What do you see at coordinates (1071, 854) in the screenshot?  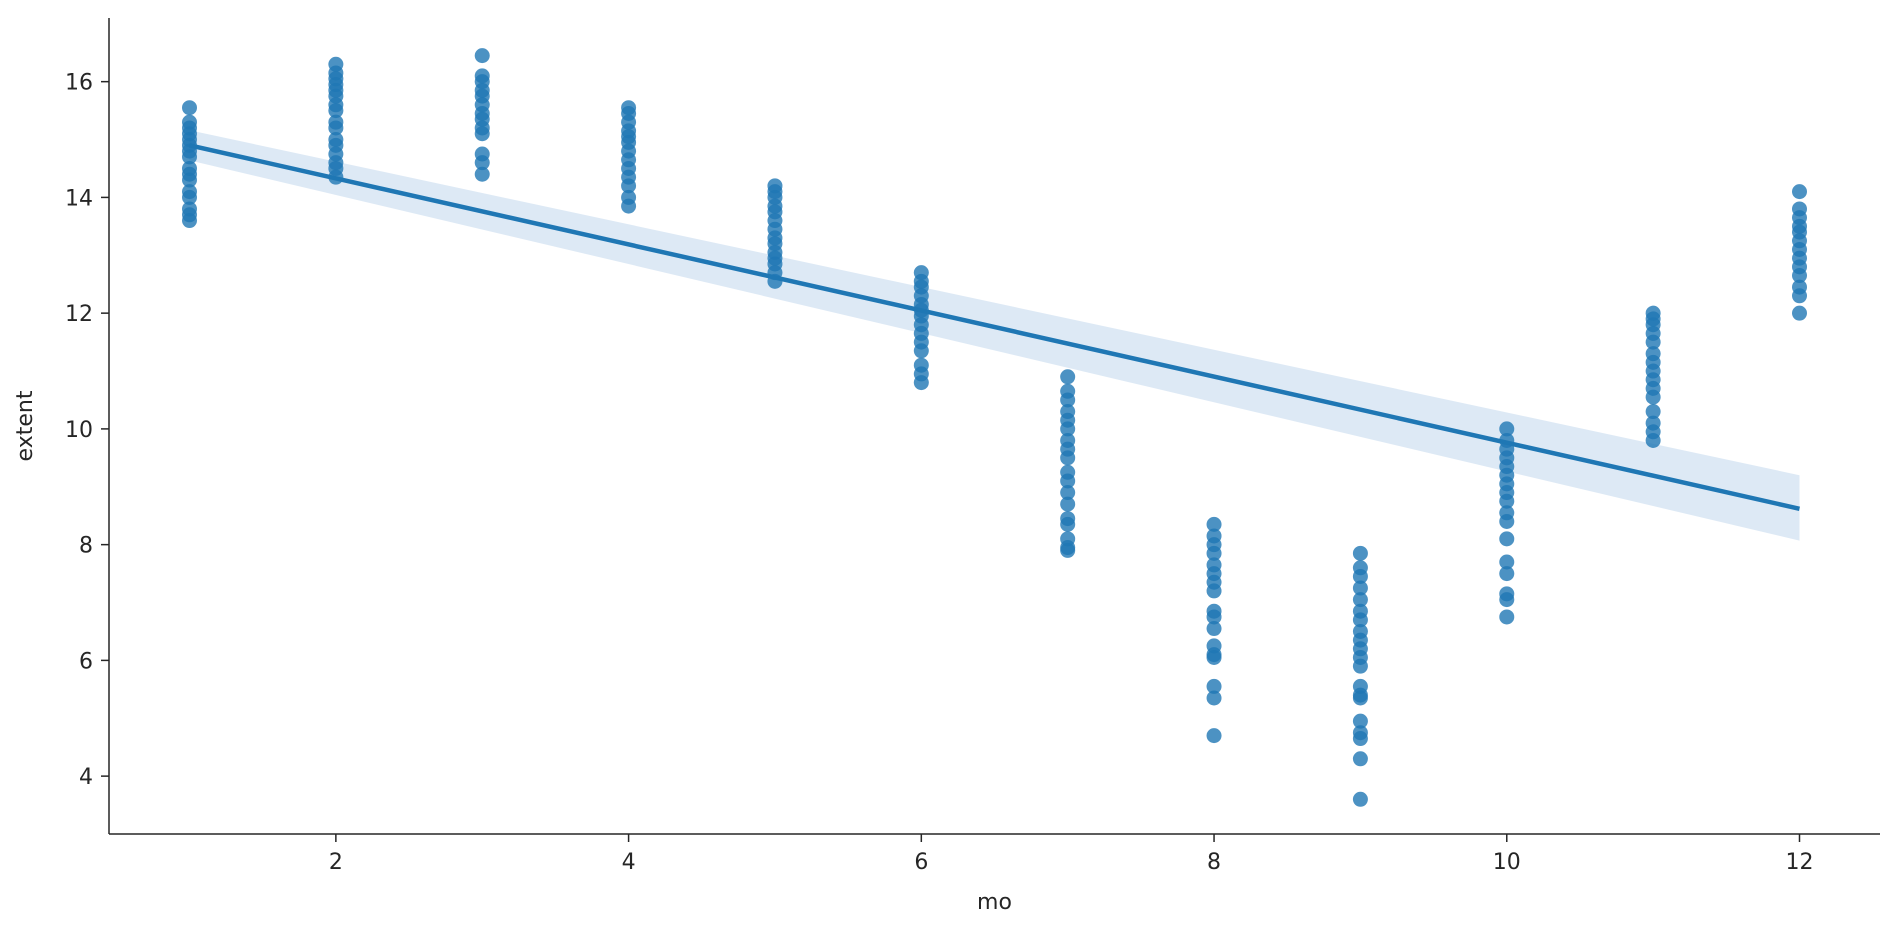 I see `x-ticks: 2 4 6 8 10 12` at bounding box center [1071, 854].